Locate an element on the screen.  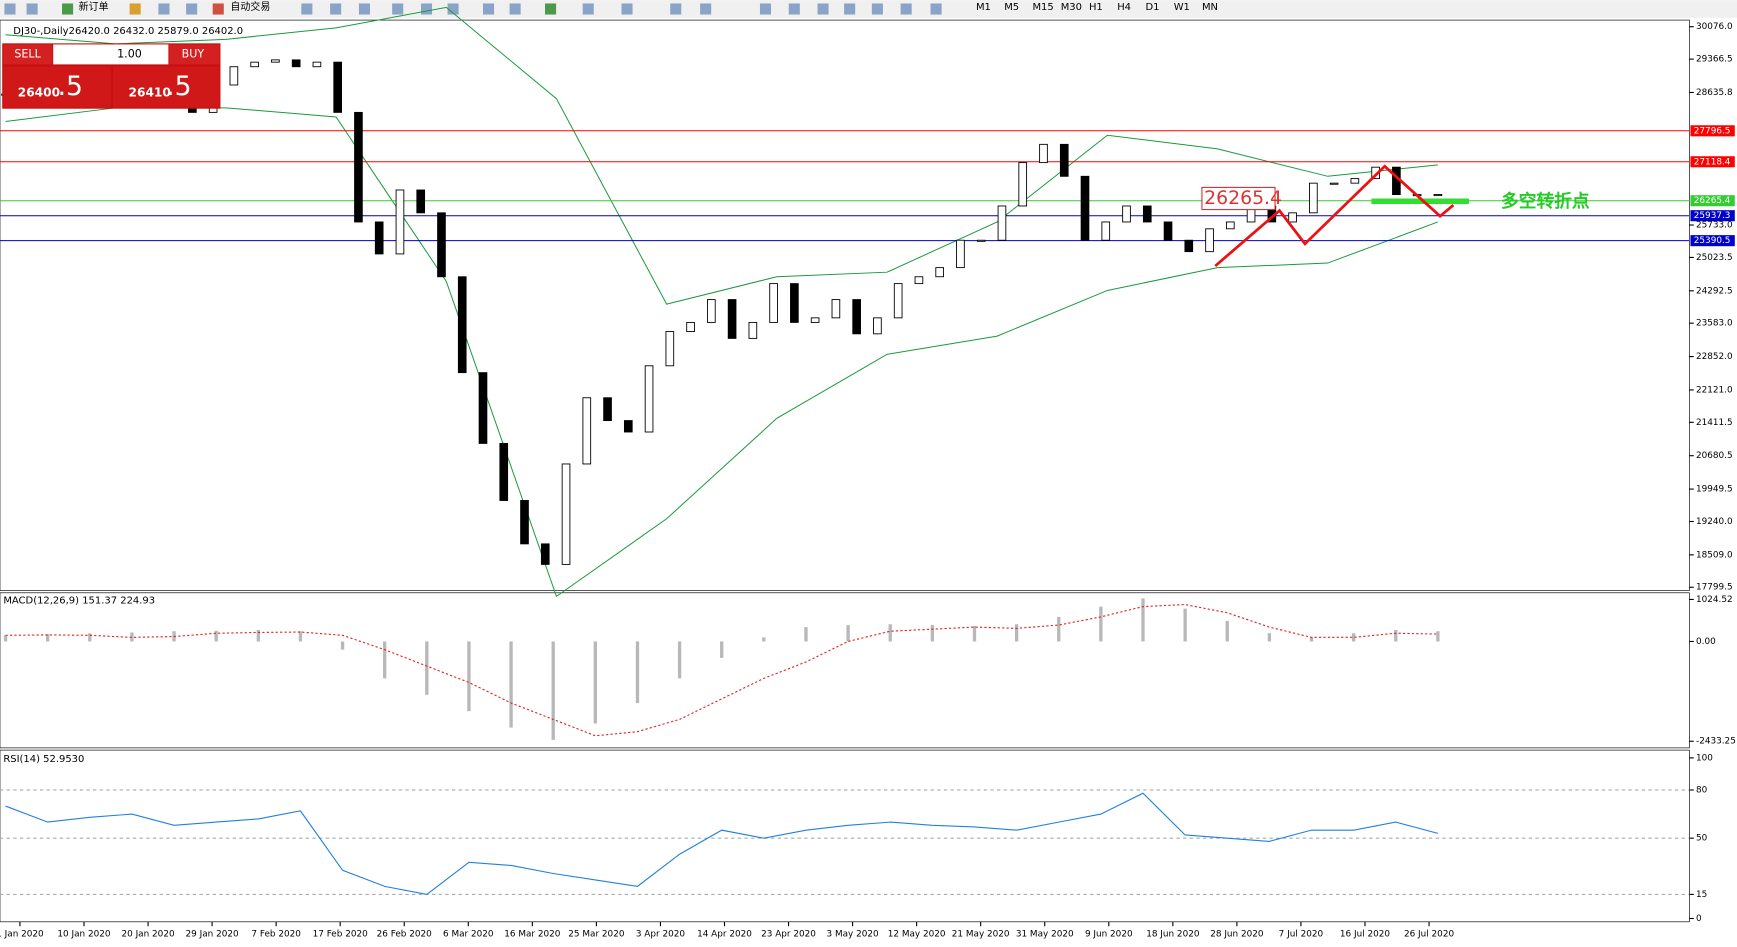
chart-symbol: DJ30-,Daily is located at coordinates (40, 31).